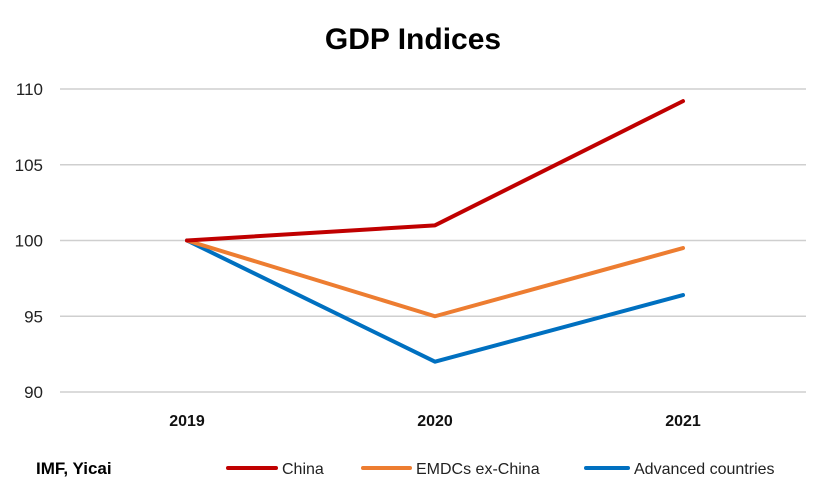 This screenshot has height=496, width=827. Describe the element at coordinates (683, 421) in the screenshot. I see `x-tick-label-2021: 2021` at that location.